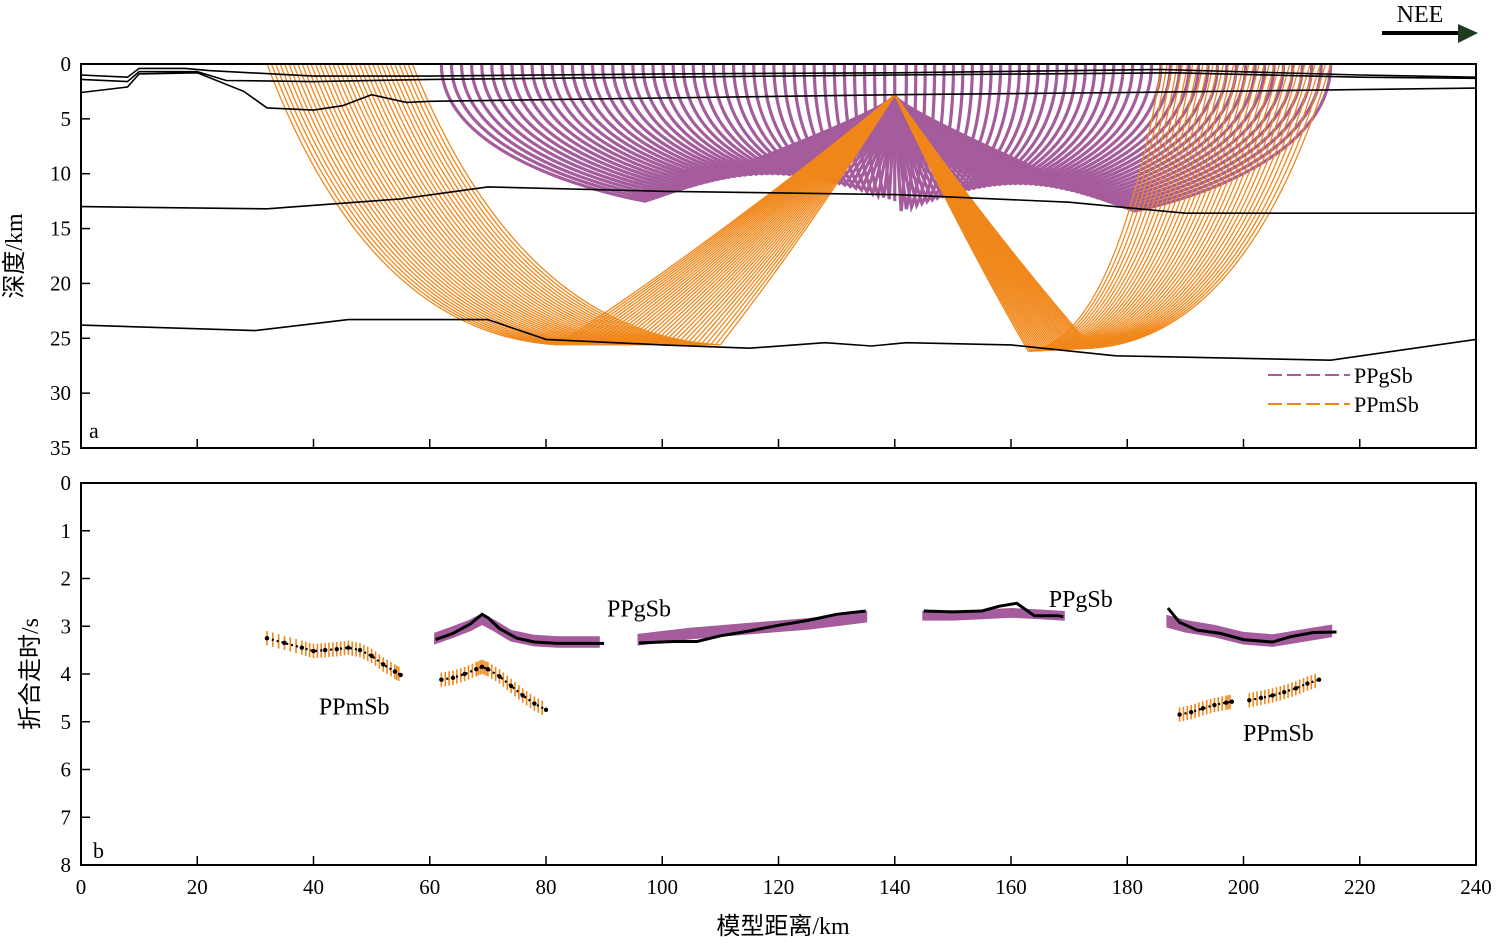 This screenshot has width=1500, height=945. Describe the element at coordinates (778, 443) in the screenshot. I see `panel-a-x-ticks` at that location.